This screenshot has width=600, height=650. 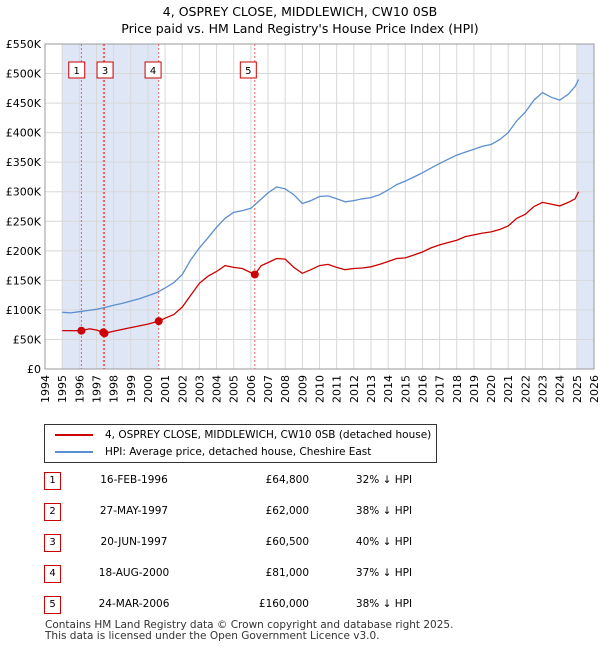 What do you see at coordinates (24, 280) in the screenshot?
I see `y-tick-label: £150K` at bounding box center [24, 280].